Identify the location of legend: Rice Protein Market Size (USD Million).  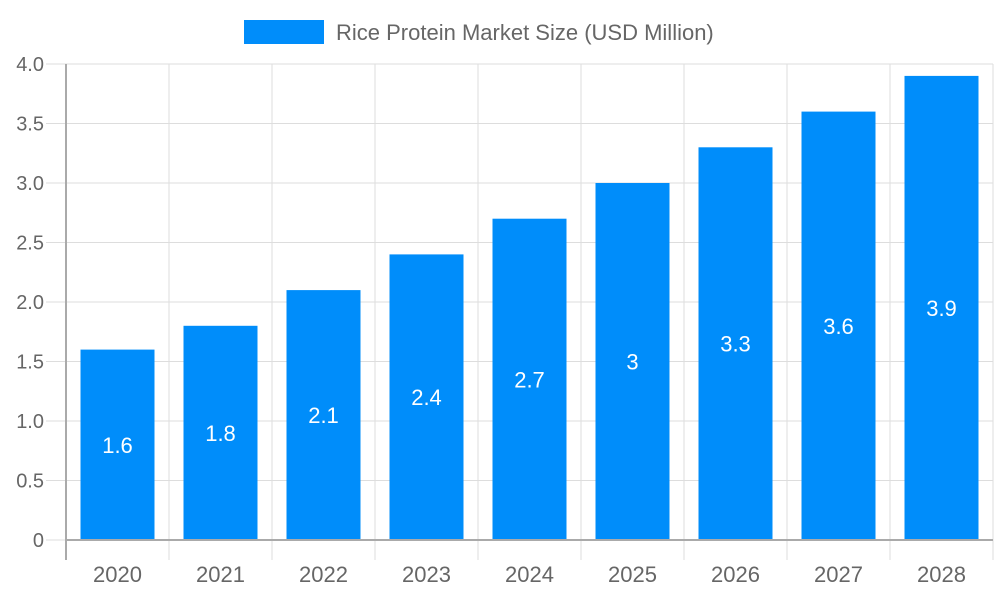
(479, 32).